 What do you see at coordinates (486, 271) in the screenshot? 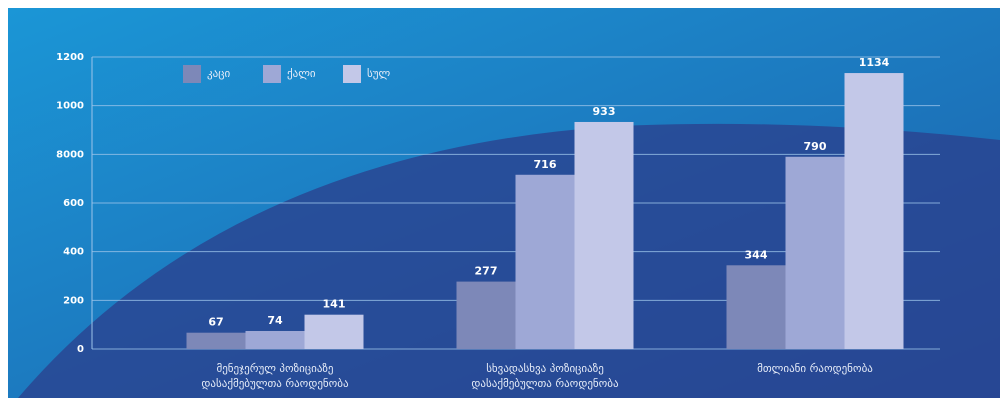
I see `value-label: 277` at bounding box center [486, 271].